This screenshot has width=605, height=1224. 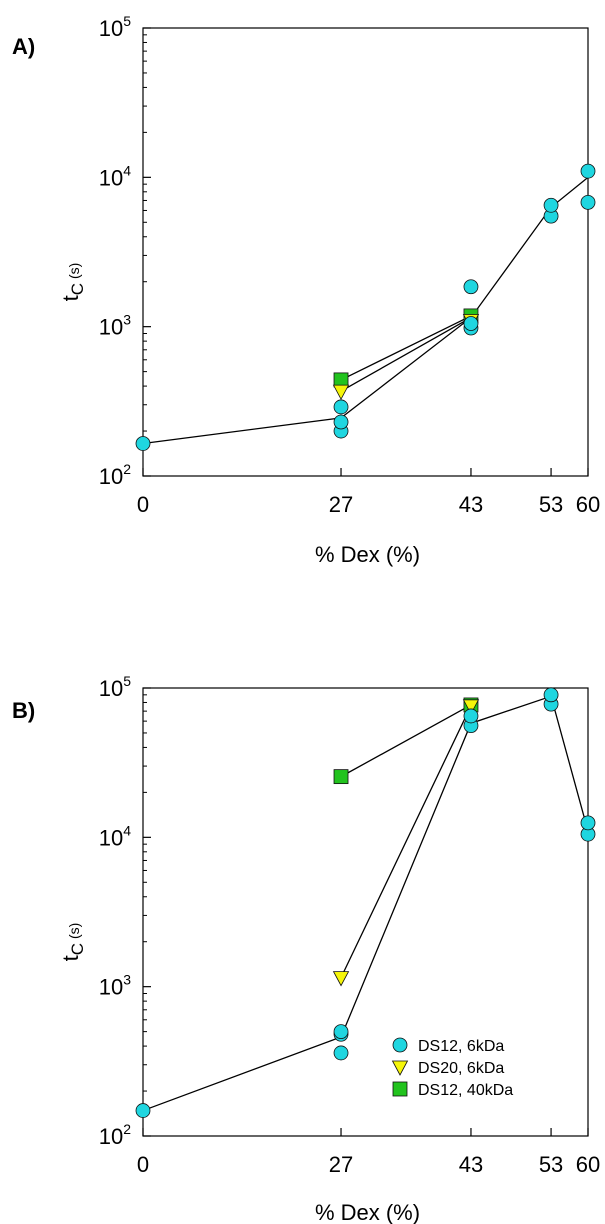 What do you see at coordinates (551, 1164) in the screenshot?
I see `panel-b-x-tick-label: 53` at bounding box center [551, 1164].